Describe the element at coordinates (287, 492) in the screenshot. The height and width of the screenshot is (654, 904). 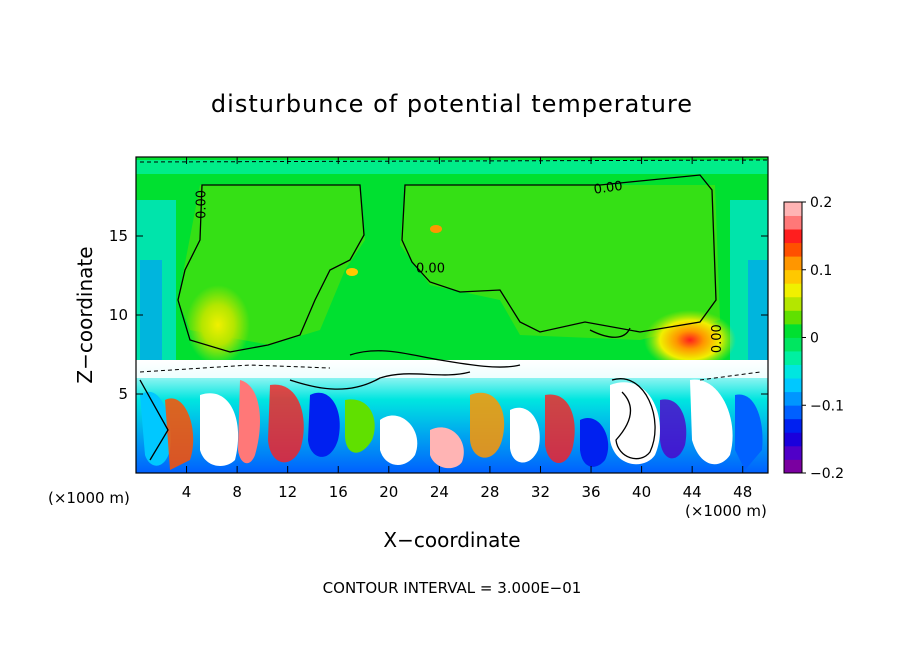
I see `x-tick-label: 12` at that location.